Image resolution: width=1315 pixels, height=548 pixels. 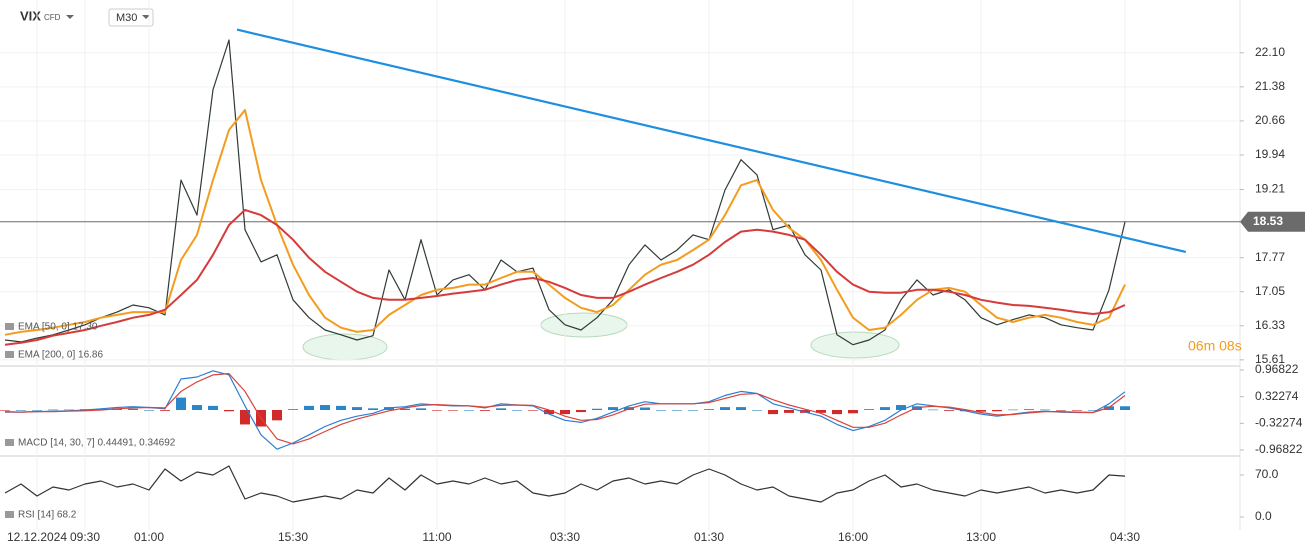 I want to click on y-tick-label: 70.0, so click(x=1267, y=474).